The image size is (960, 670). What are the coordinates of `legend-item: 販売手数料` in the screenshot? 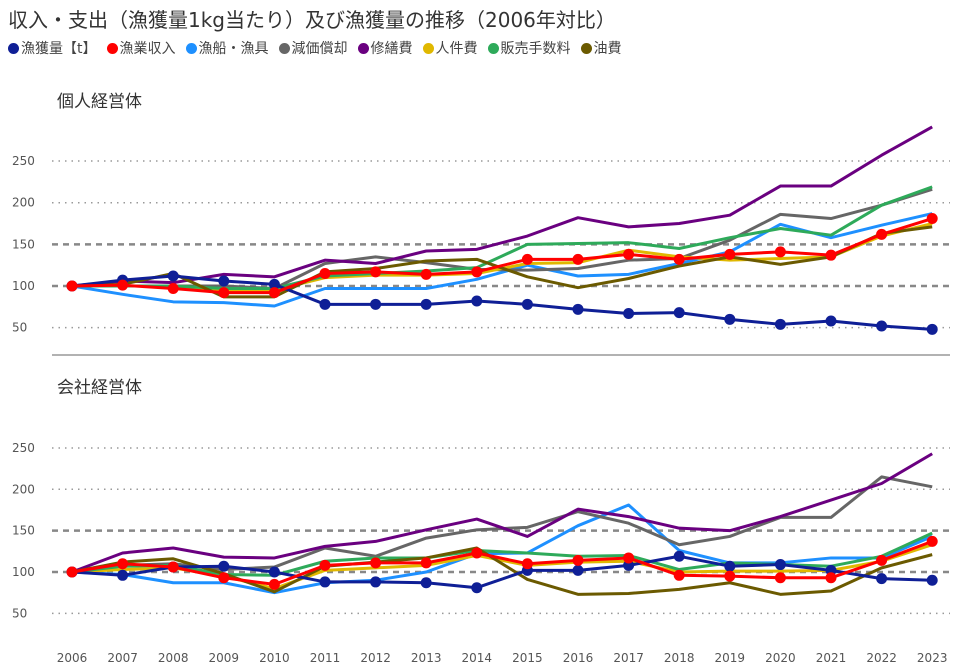 It's located at (529, 48).